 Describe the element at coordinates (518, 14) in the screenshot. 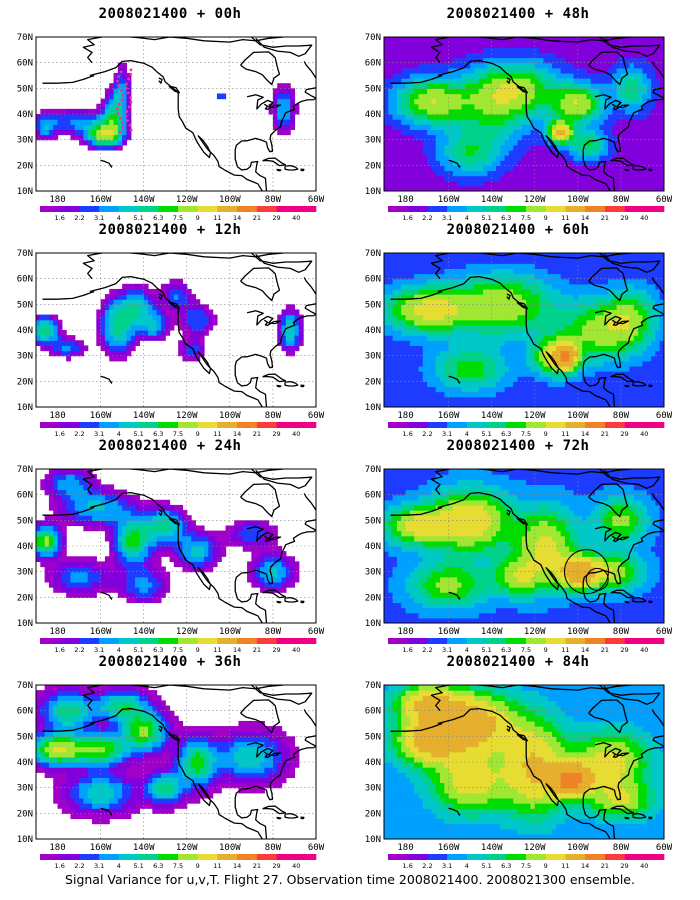

I see `panel-title: 2008021400 + 48h` at that location.